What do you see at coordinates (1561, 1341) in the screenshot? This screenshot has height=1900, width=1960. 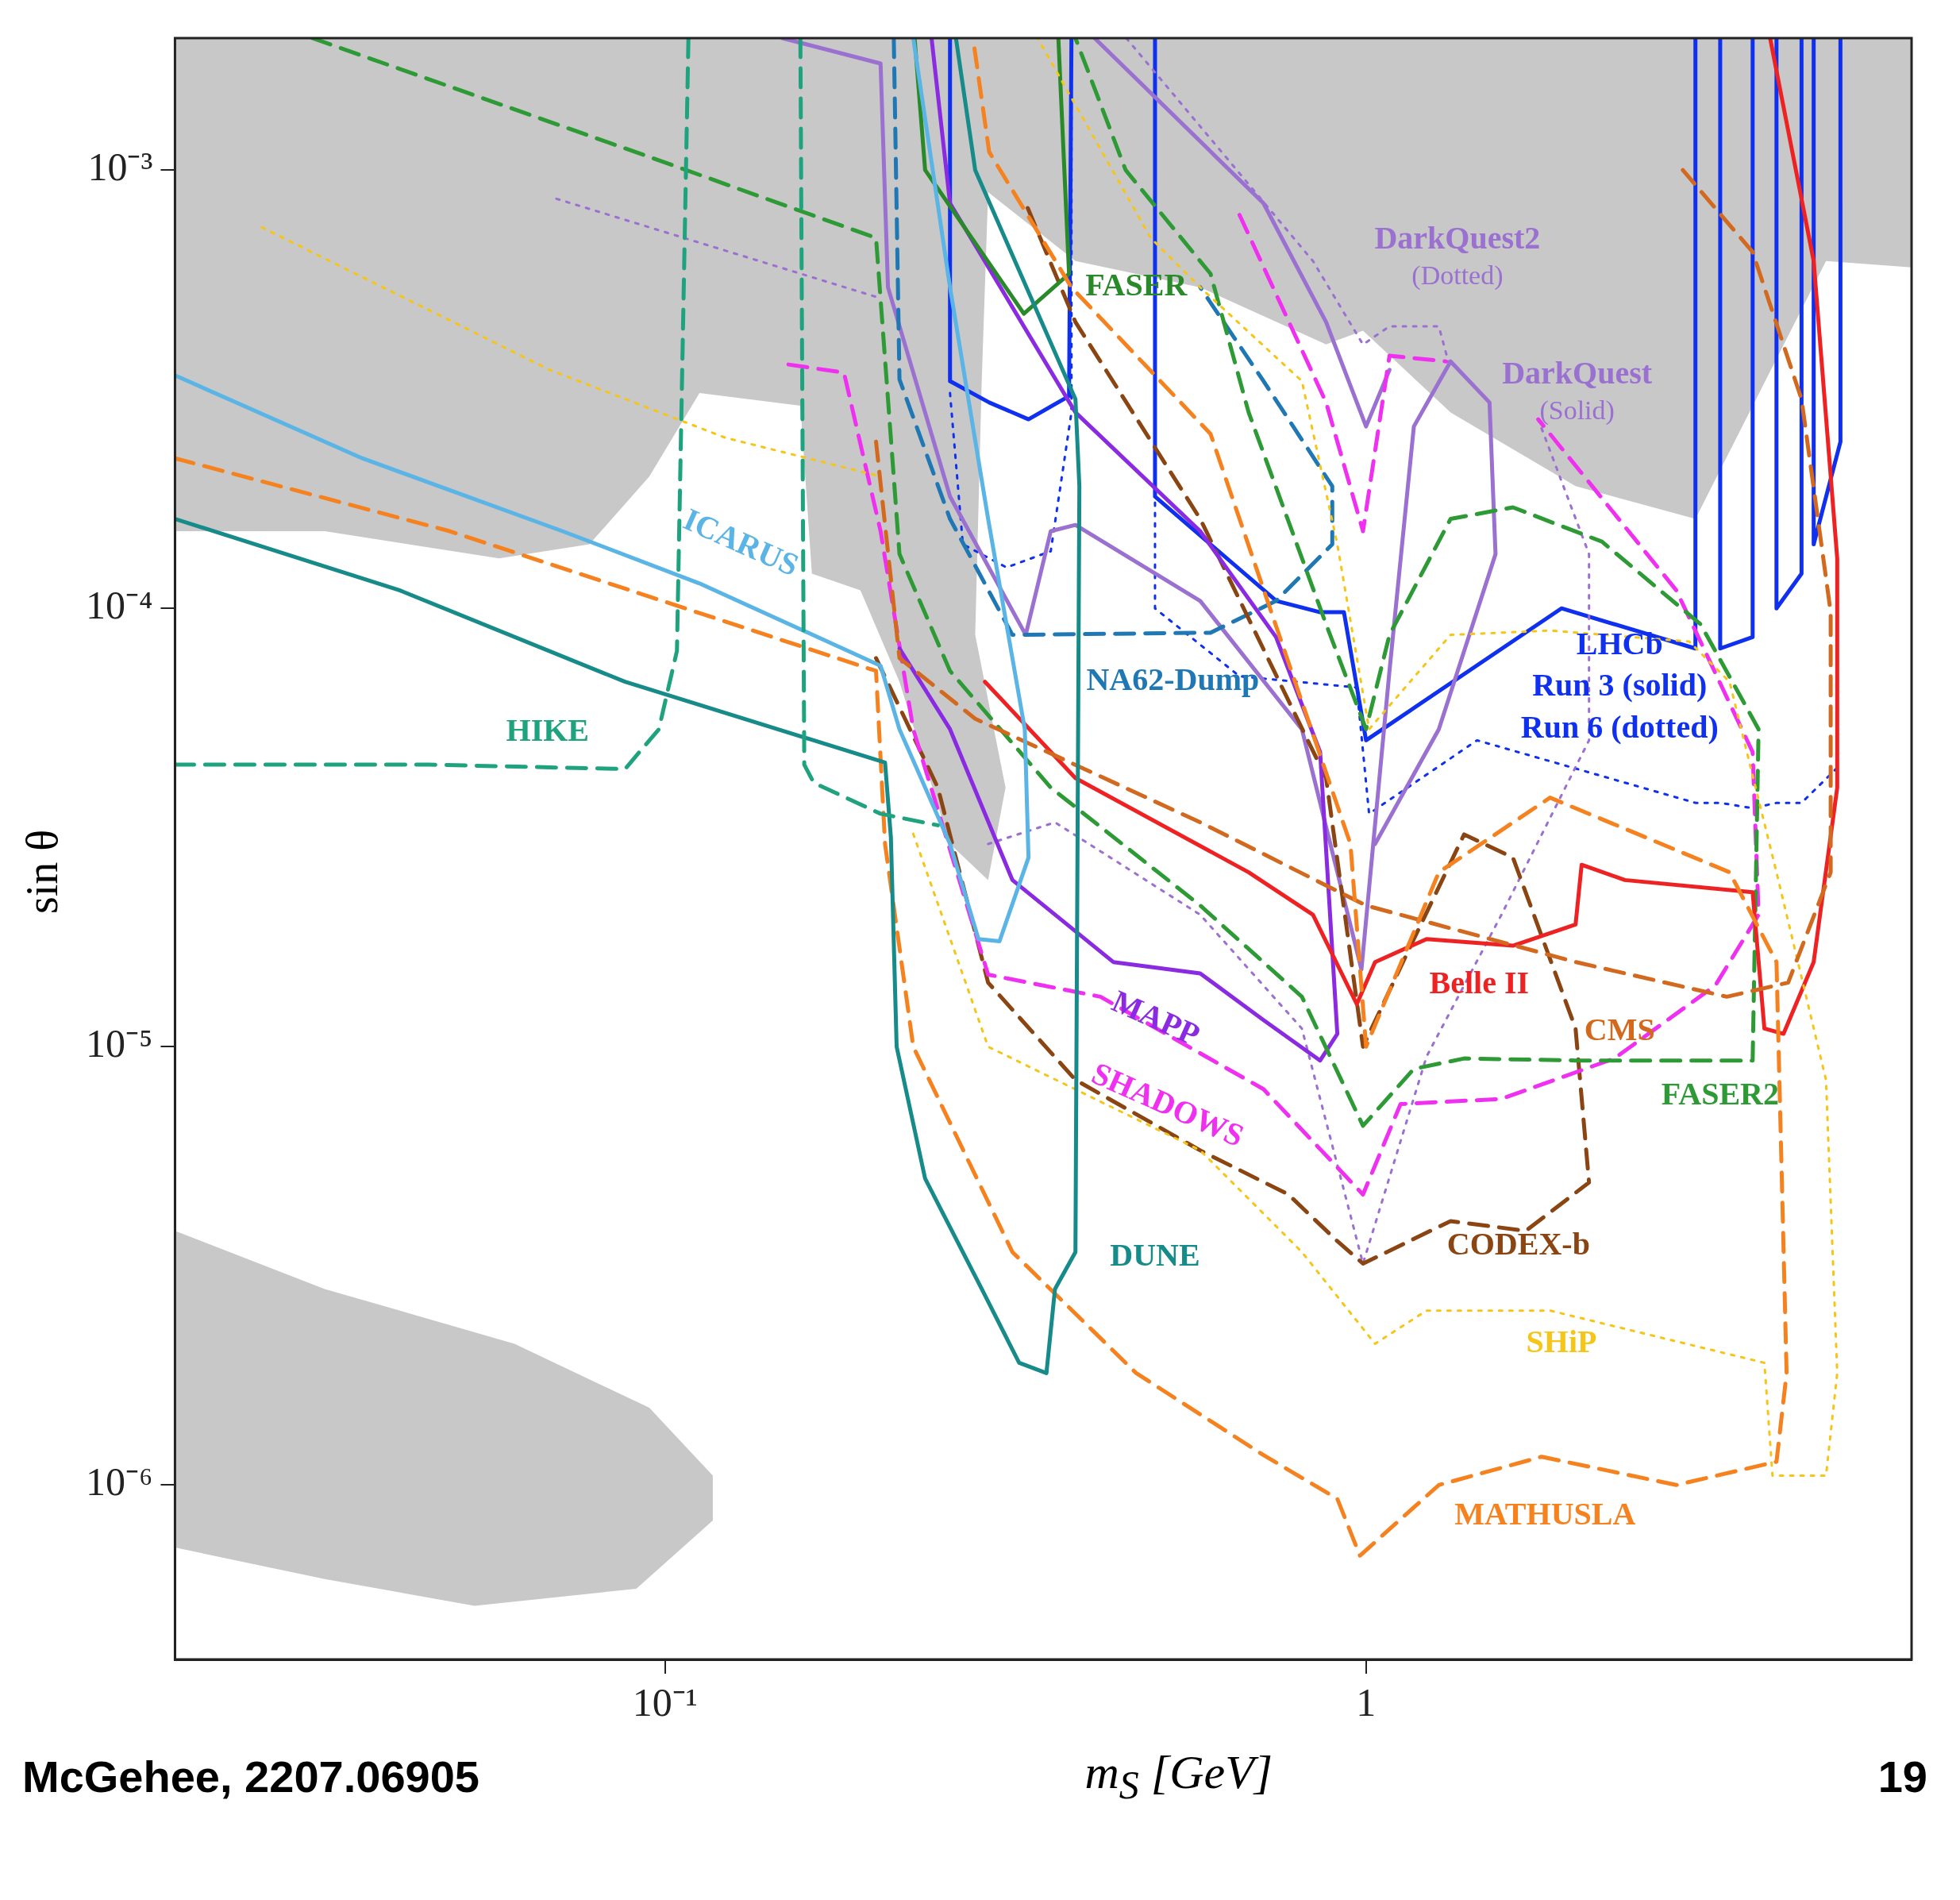 I see `series-label: SHiP` at bounding box center [1561, 1341].